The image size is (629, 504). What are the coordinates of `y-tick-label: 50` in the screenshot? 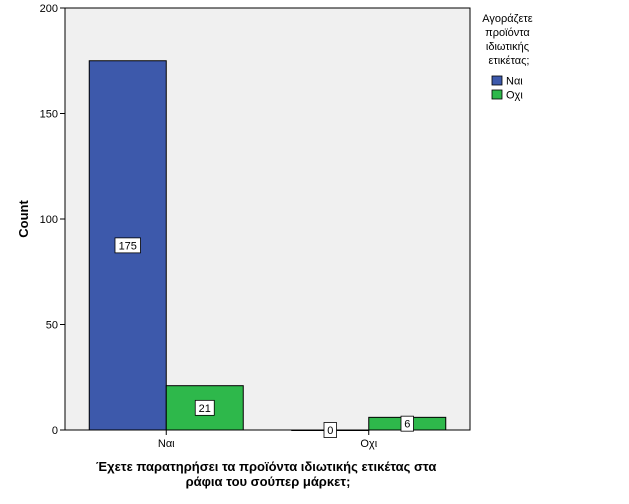 It's located at (52, 326).